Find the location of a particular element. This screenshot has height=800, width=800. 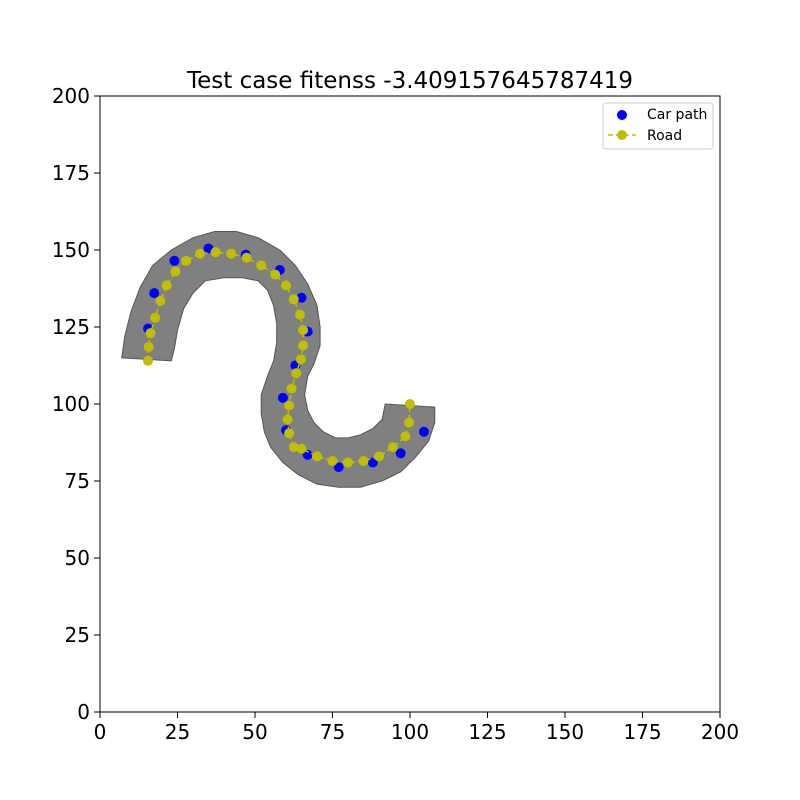

y-tick-label: 175 is located at coordinates (71, 173).